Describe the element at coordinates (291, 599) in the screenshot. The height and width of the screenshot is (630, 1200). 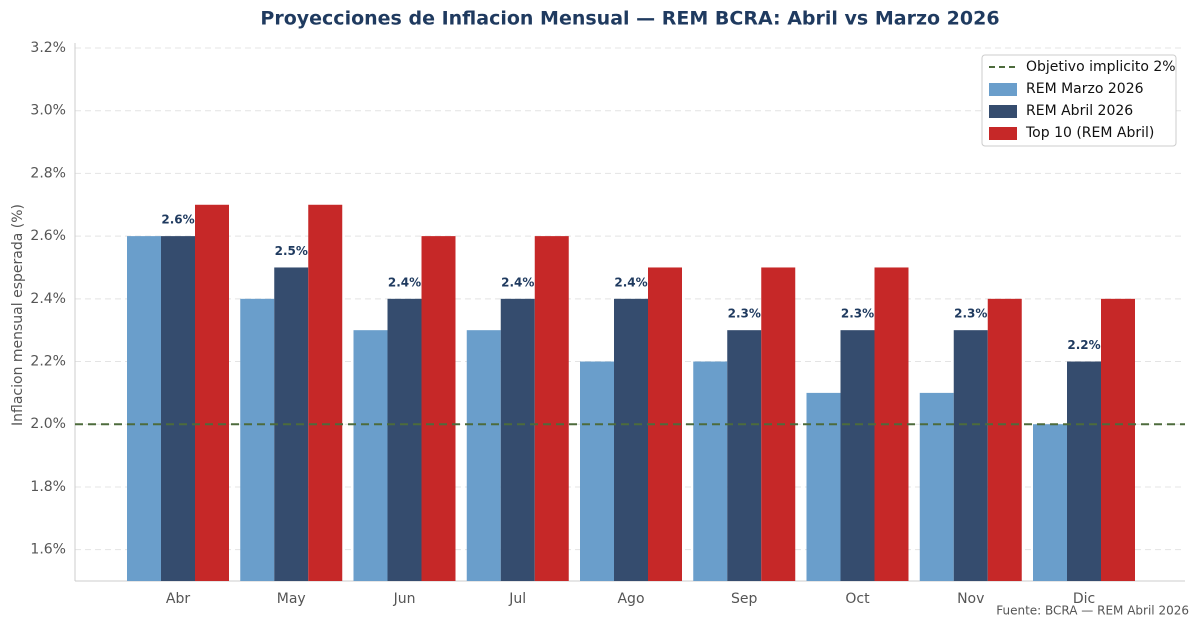
I see `x-tick-label: May` at that location.